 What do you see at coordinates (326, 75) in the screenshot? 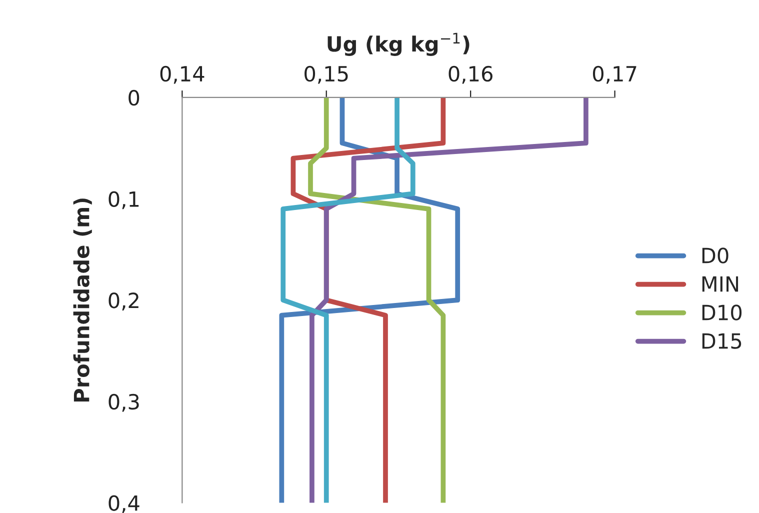
I see `x-tick-label: 0,15` at bounding box center [326, 75].